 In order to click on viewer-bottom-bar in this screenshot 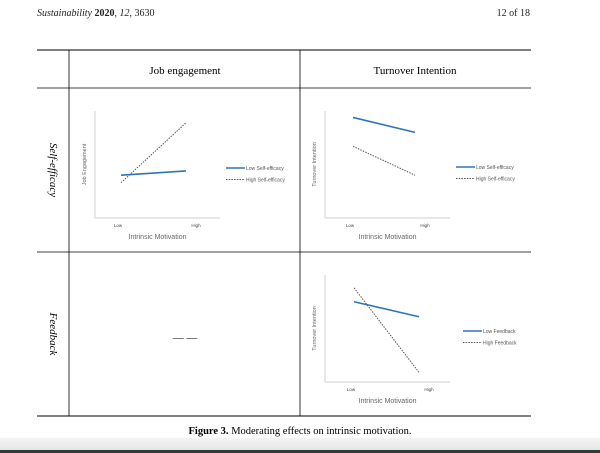, I will do `click(300, 445)`.